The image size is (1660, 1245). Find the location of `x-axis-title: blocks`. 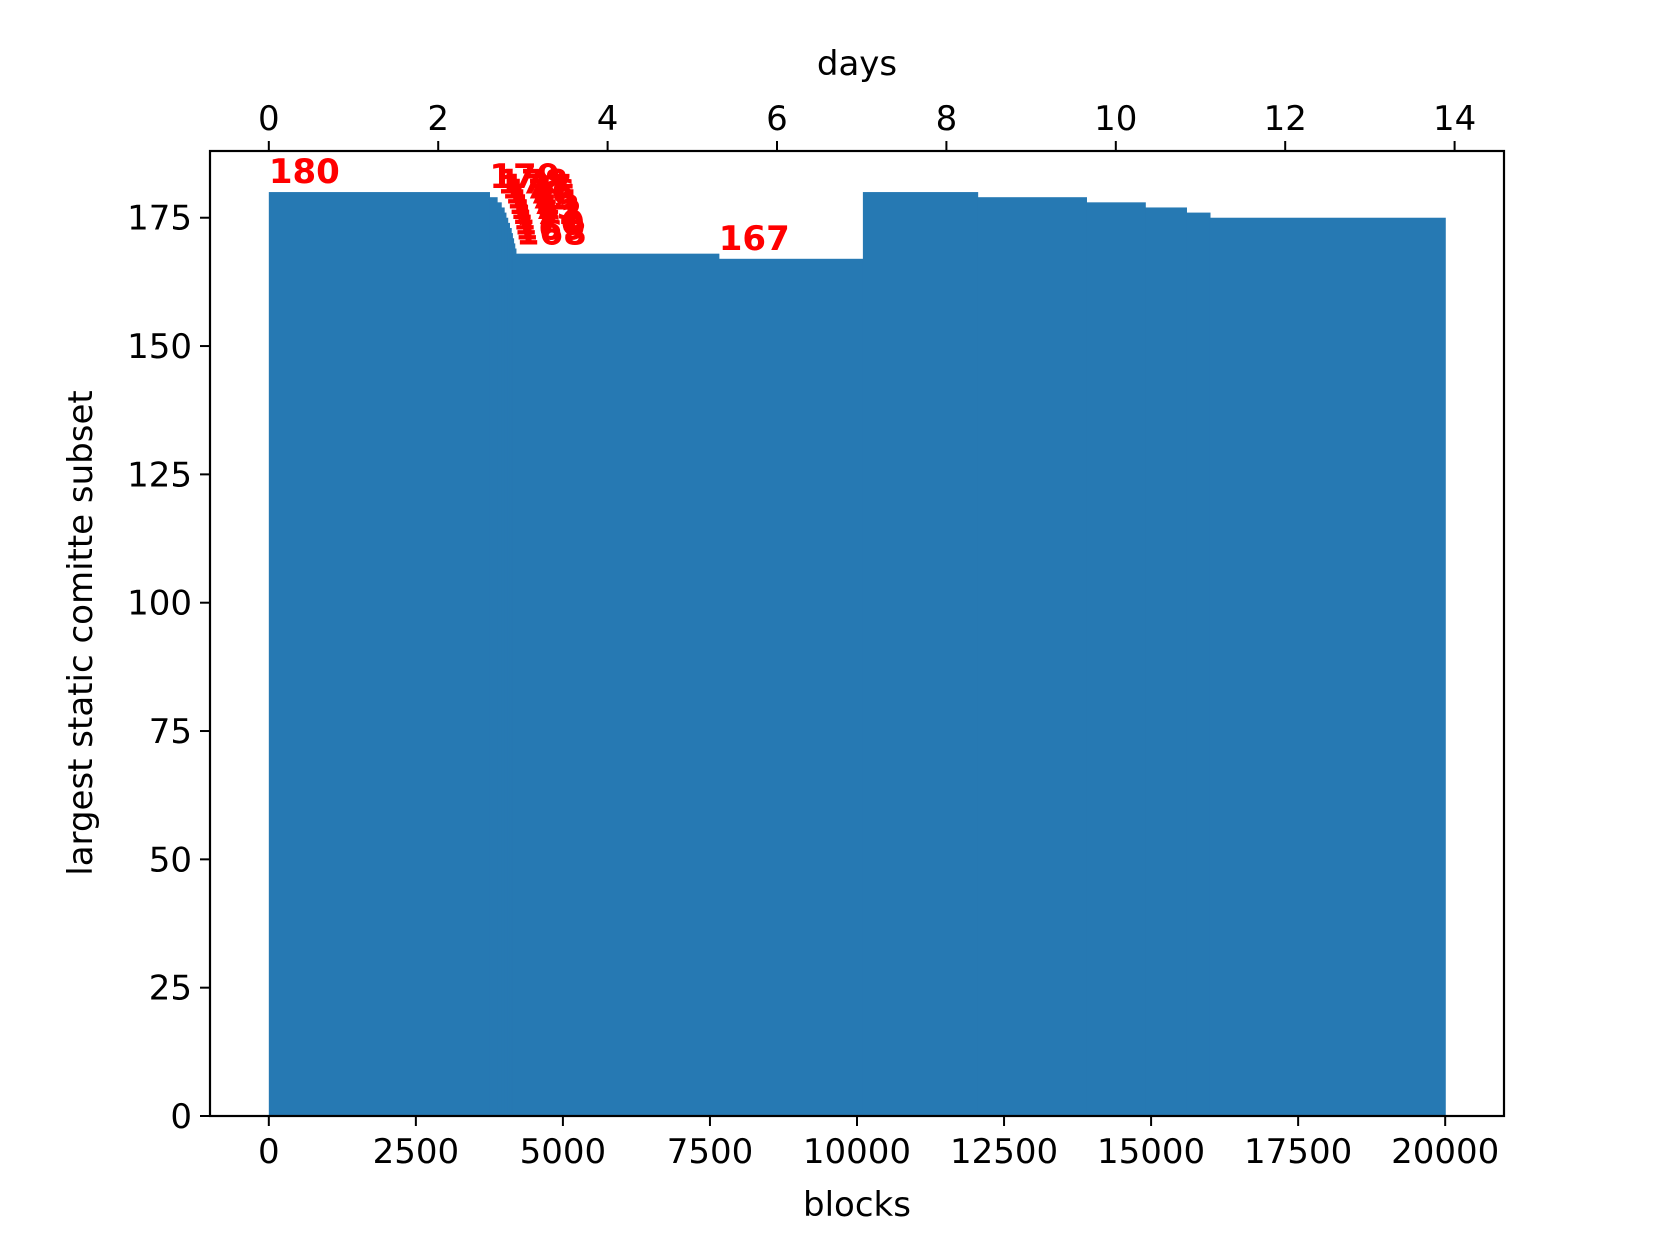

x-axis-title: blocks is located at coordinates (857, 1205).